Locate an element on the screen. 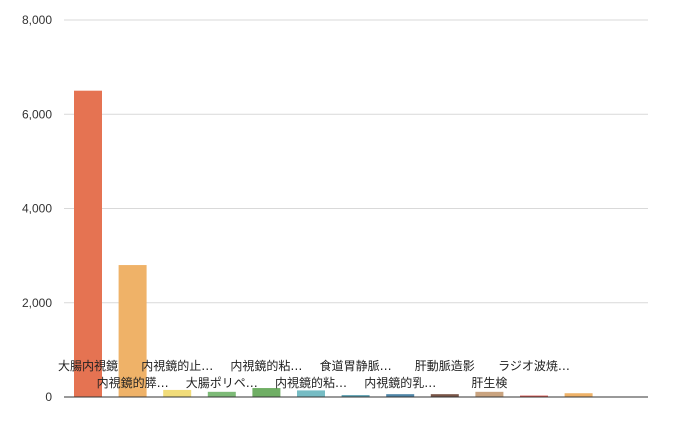  y-axis-ticks: 0 2,000 4,000 6,000 8,000 is located at coordinates (37, 208).